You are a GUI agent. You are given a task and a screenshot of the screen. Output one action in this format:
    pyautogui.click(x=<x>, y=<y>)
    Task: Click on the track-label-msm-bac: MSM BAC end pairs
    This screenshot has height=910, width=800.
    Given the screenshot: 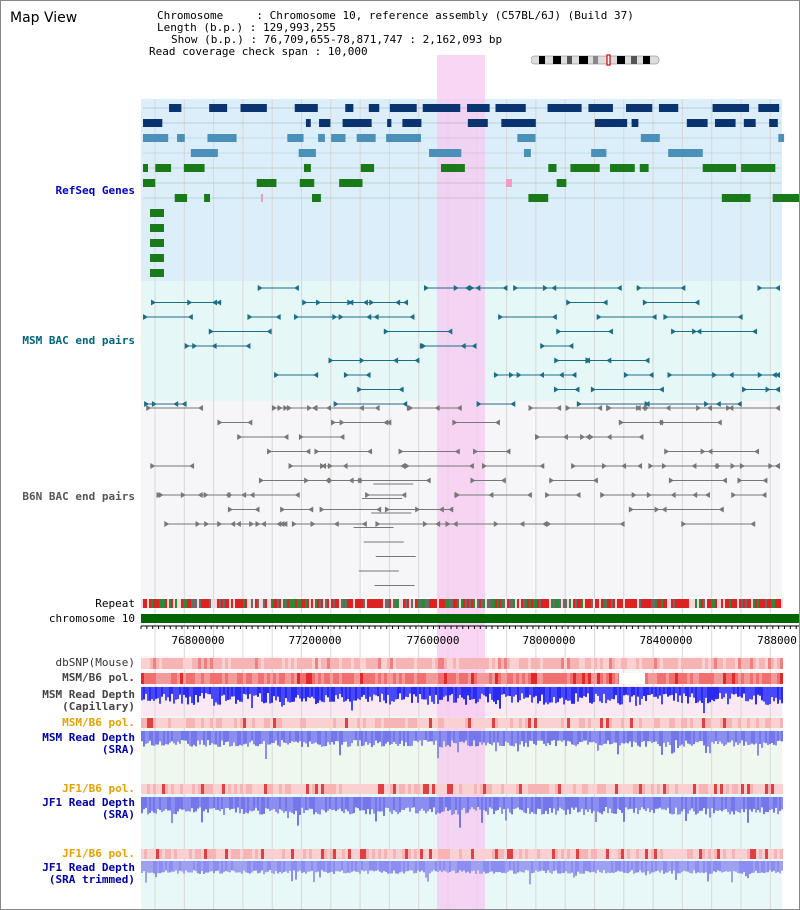 What is the action you would take?
    pyautogui.click(x=78, y=340)
    